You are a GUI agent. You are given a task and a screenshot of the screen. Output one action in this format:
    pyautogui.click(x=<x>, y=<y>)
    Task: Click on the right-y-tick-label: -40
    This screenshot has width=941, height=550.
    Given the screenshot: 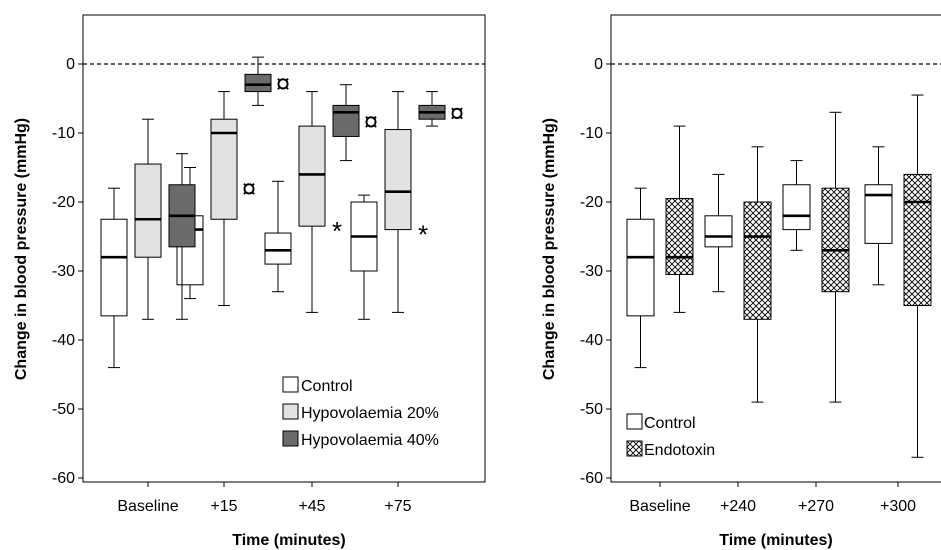 What is the action you would take?
    pyautogui.click(x=591, y=340)
    